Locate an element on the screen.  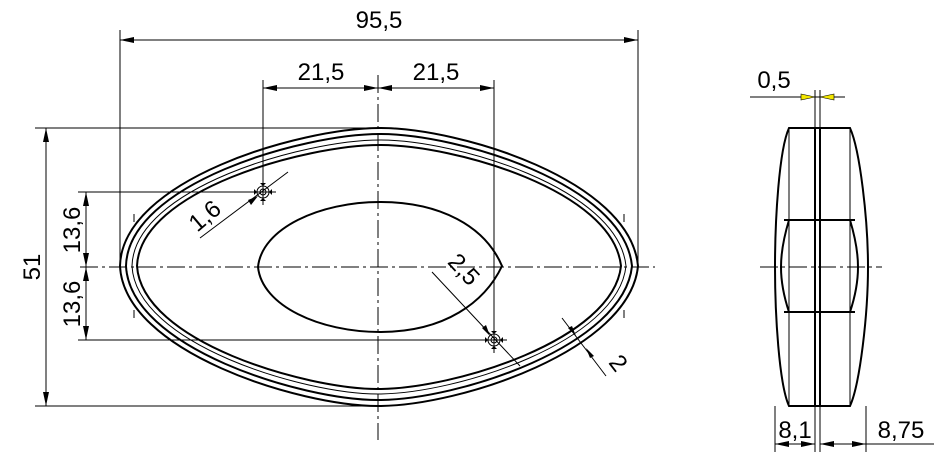
dim-seam-gap-label: 0,5 is located at coordinates (773, 80).